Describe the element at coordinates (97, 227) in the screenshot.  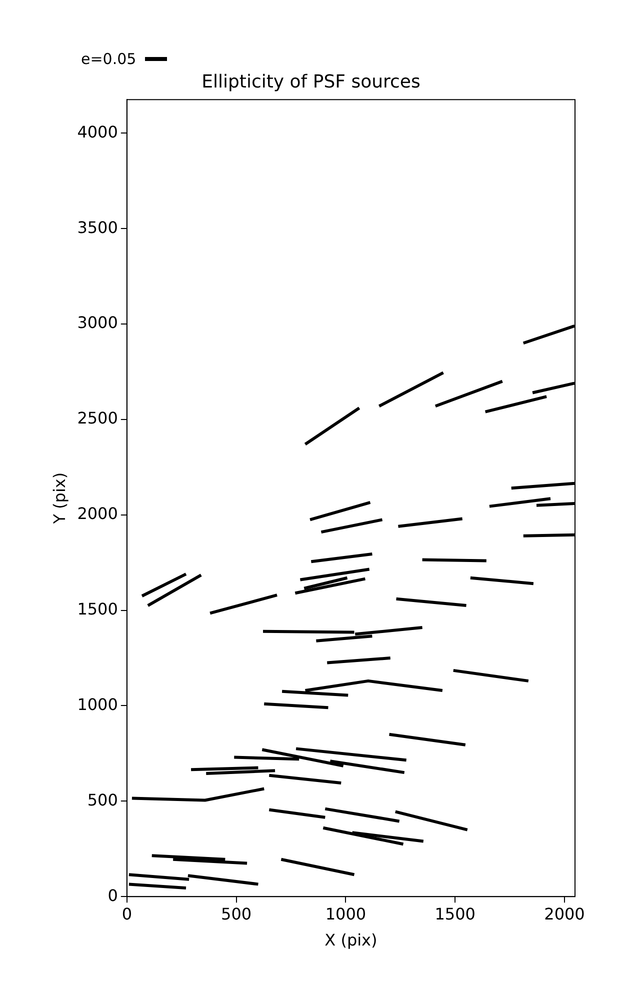
I see `y-tick-label: 3500` at that location.